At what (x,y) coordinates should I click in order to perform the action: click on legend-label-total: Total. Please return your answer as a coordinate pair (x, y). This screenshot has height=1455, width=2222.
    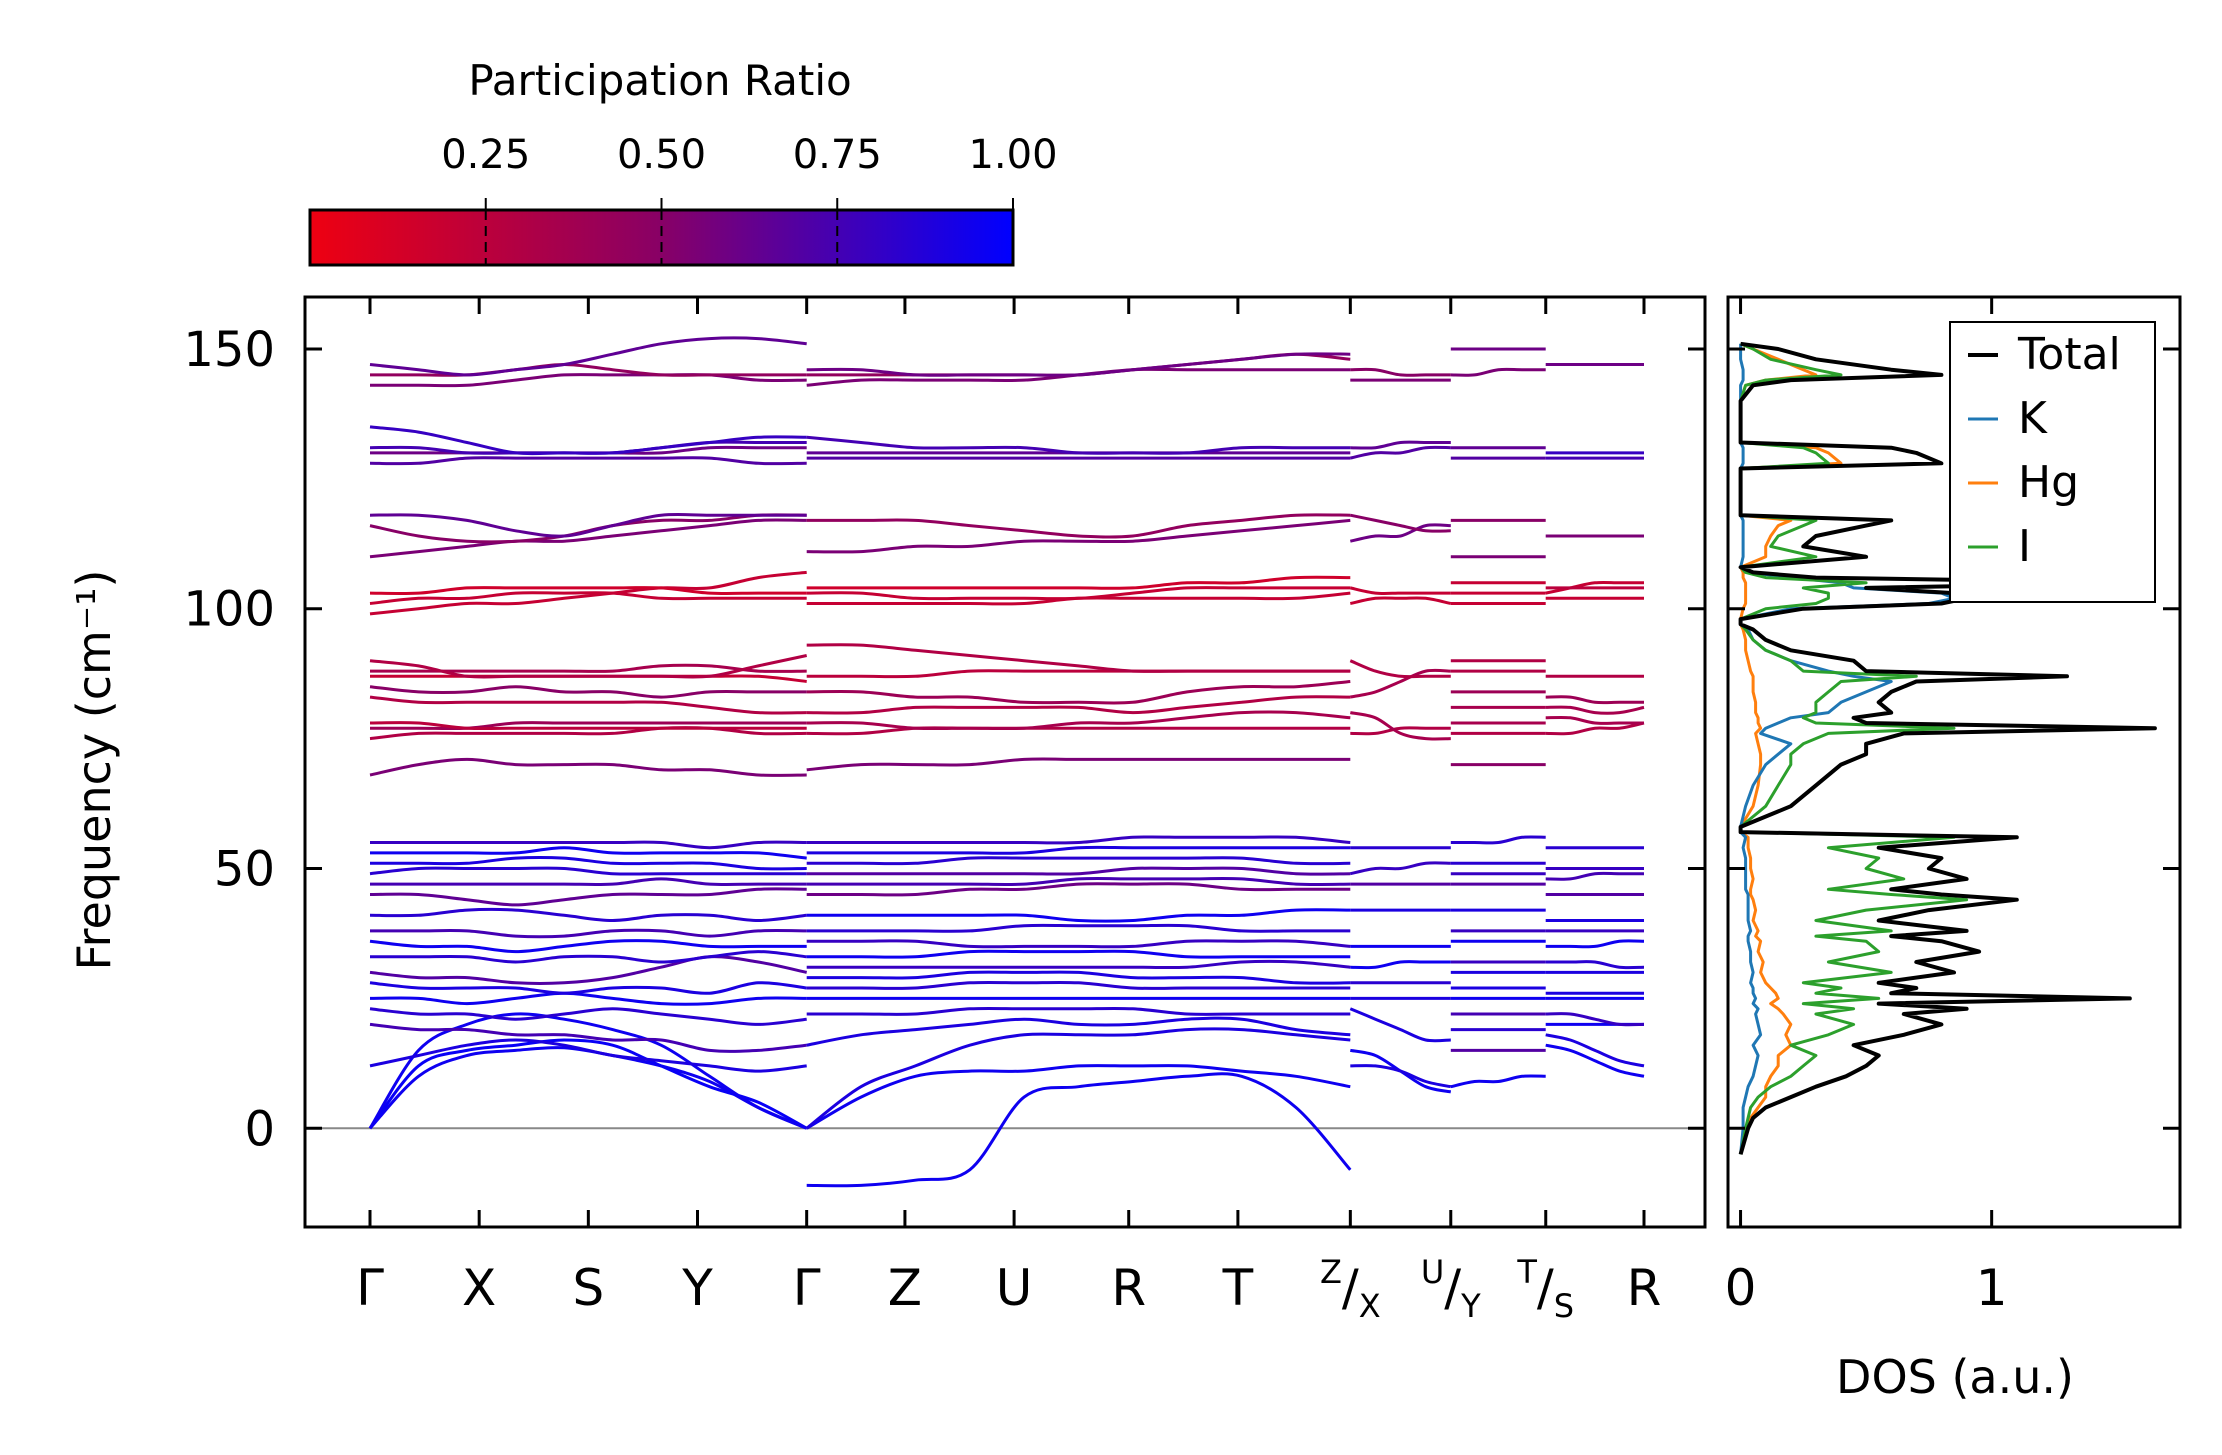
    Looking at the image, I should click on (2069, 354).